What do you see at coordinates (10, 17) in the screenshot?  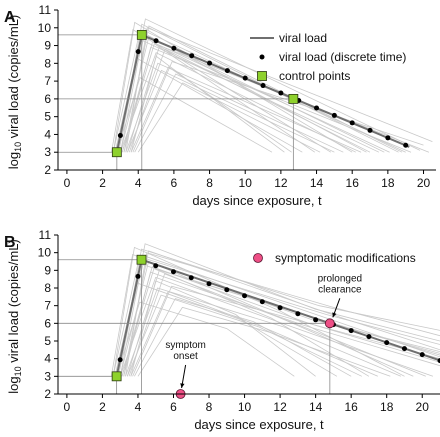 I see `panel-letter: A` at bounding box center [10, 17].